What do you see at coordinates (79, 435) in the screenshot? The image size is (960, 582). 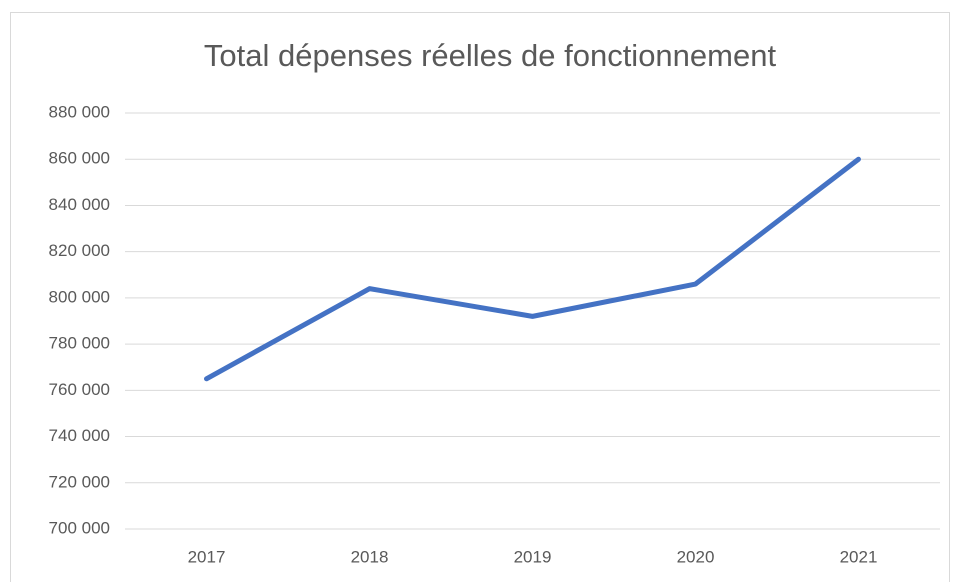 I see `y-tick-label: 740 000` at bounding box center [79, 435].